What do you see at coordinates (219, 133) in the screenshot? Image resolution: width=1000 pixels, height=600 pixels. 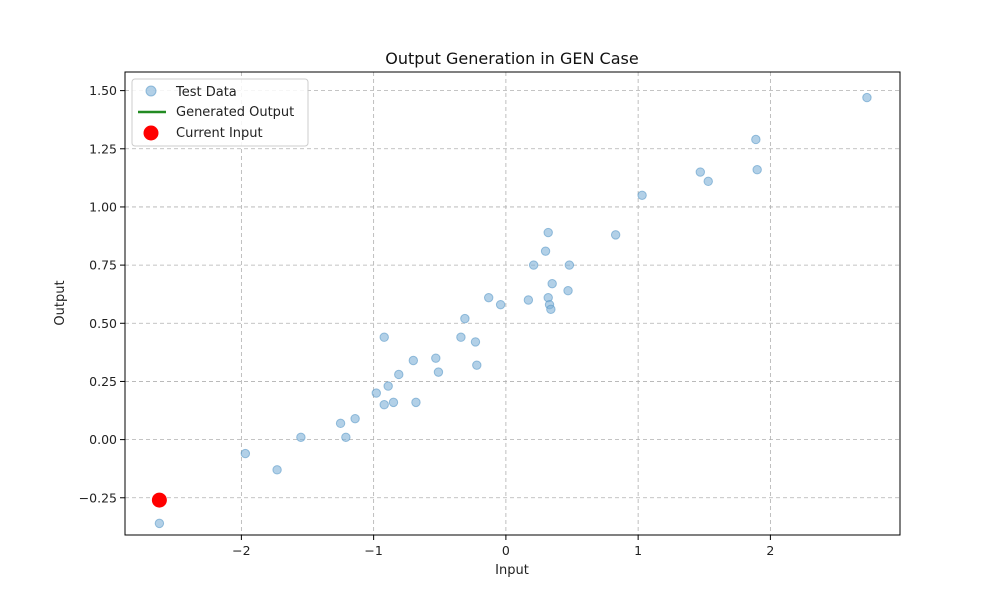 I see `legend-label-current-input: Current Input` at bounding box center [219, 133].